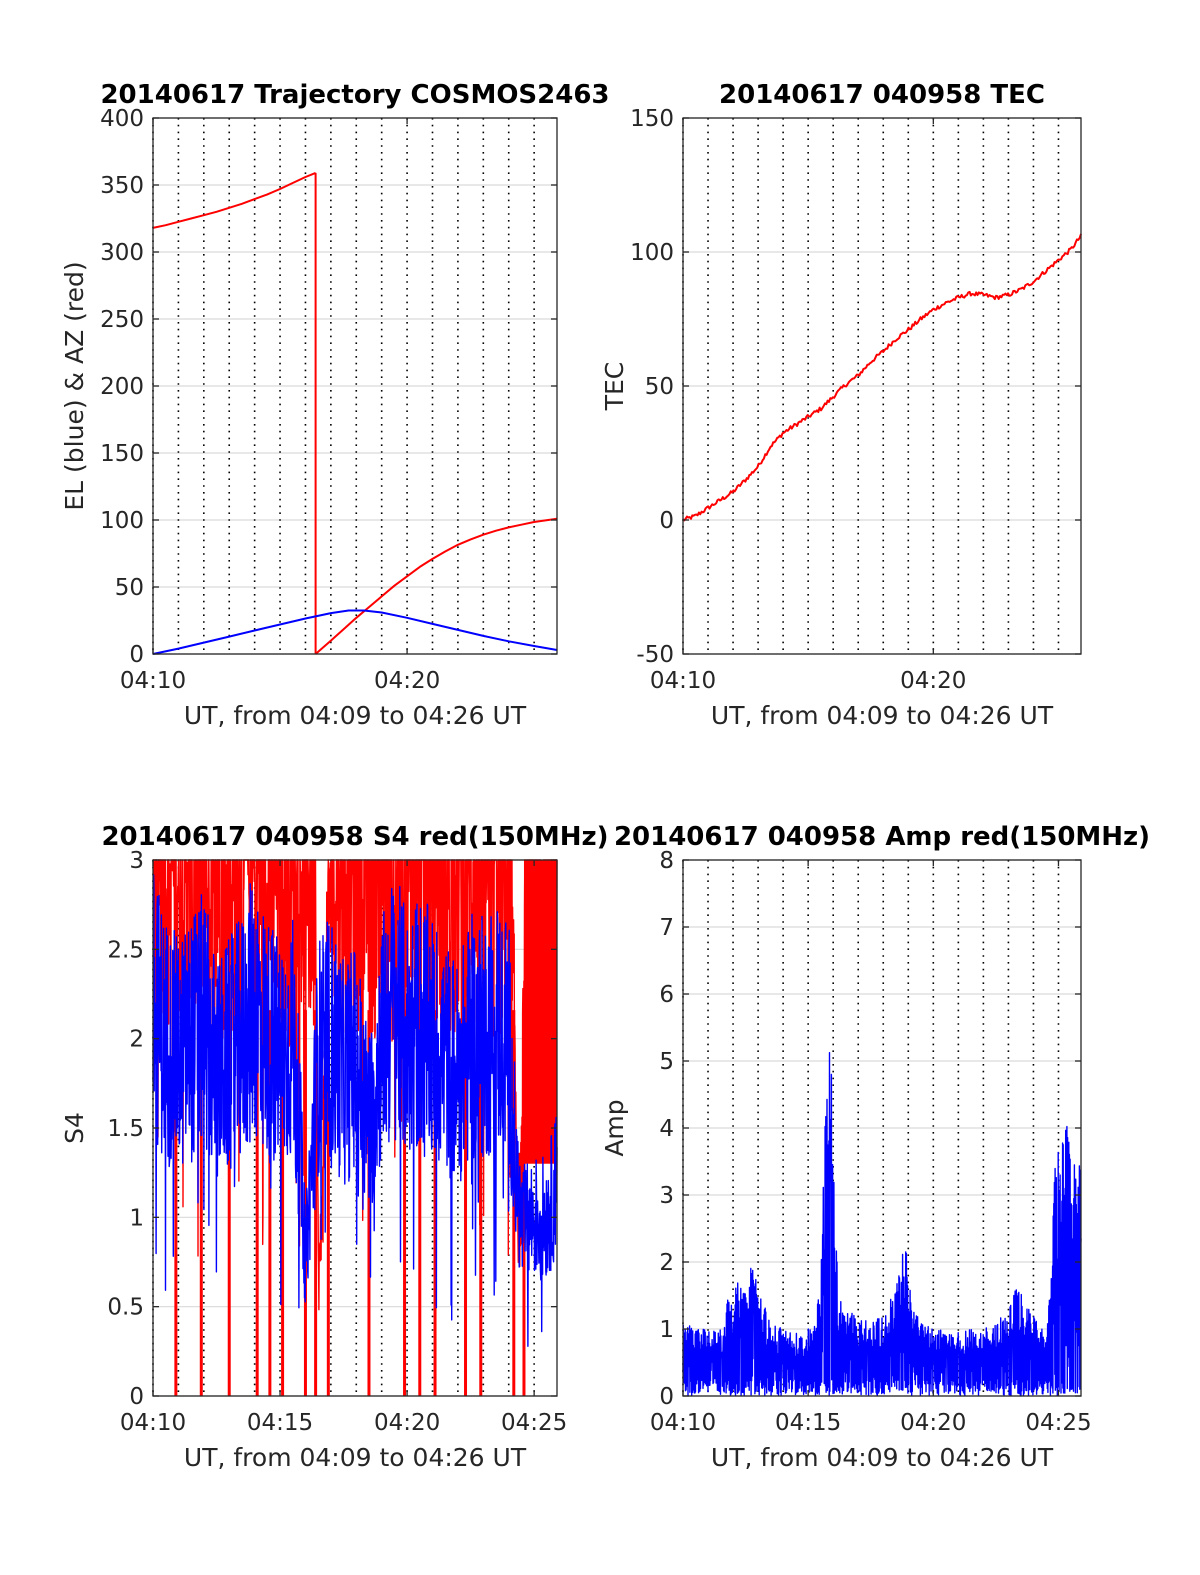 Image resolution: width=1200 pixels, height=1575 pixels. I want to click on y-tick-label: 250, so click(122, 320).